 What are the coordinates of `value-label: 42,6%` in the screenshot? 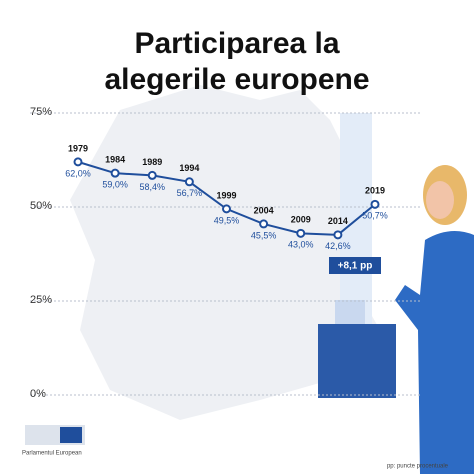 It's located at (338, 246).